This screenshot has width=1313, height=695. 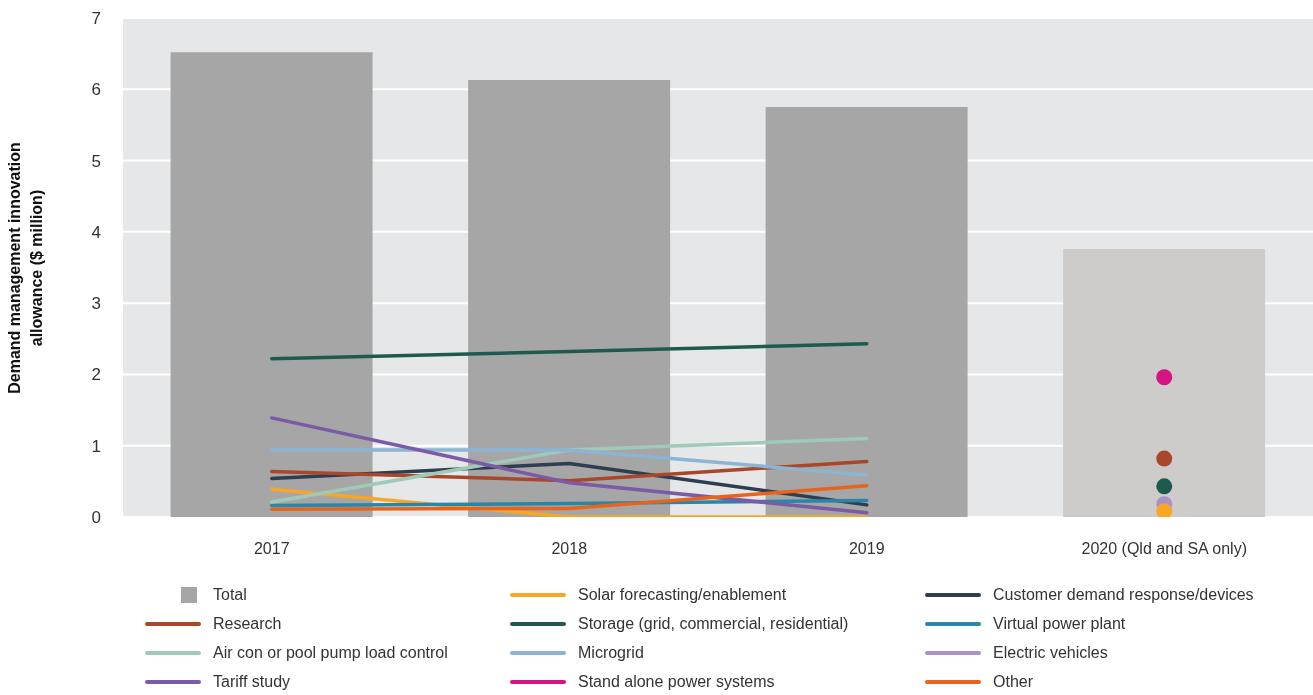 What do you see at coordinates (96, 518) in the screenshot?
I see `y-tick-label: 0` at bounding box center [96, 518].